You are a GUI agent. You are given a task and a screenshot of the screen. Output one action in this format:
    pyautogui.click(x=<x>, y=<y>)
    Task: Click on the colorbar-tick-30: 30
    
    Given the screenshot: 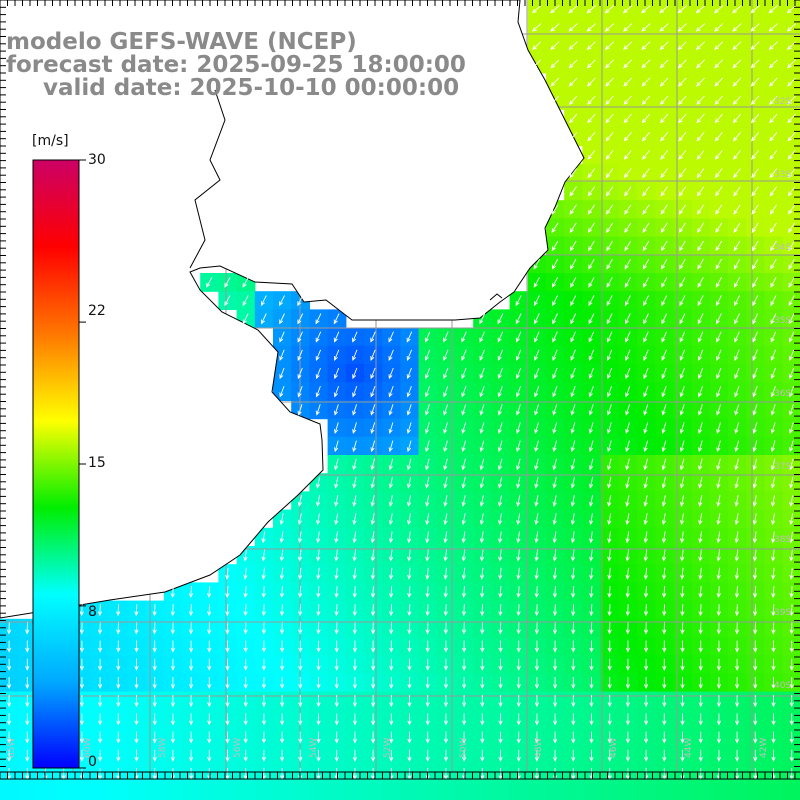 What is the action you would take?
    pyautogui.click(x=97, y=160)
    